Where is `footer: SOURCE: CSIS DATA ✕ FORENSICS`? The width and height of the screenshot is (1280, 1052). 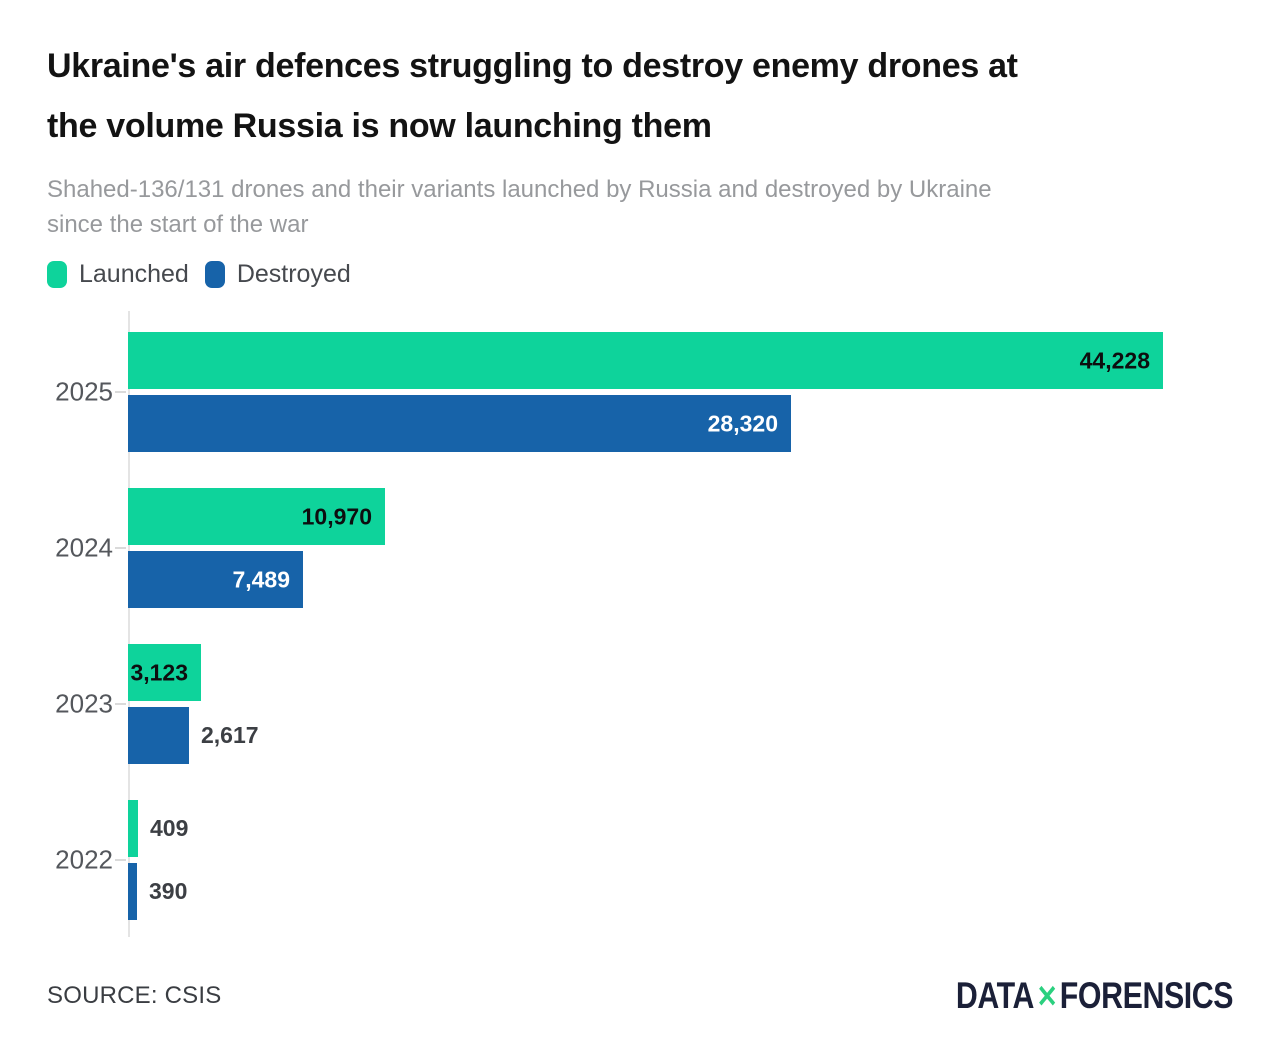 footer: SOURCE: CSIS DATA ✕ FORENSICS is located at coordinates (640, 996).